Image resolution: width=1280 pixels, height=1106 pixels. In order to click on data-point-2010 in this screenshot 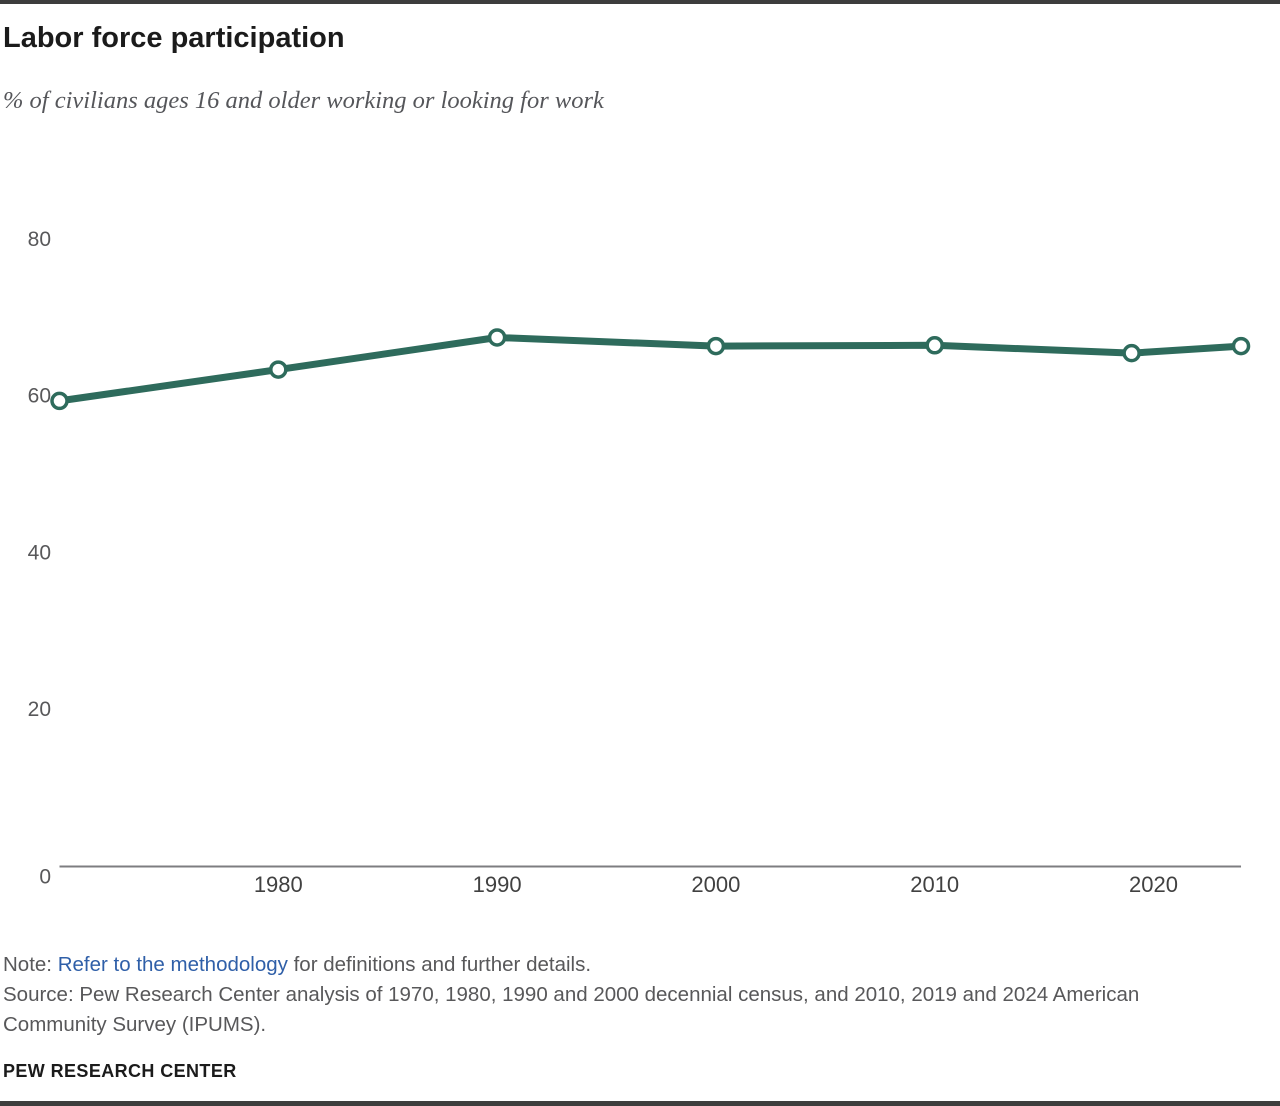, I will do `click(934, 345)`.